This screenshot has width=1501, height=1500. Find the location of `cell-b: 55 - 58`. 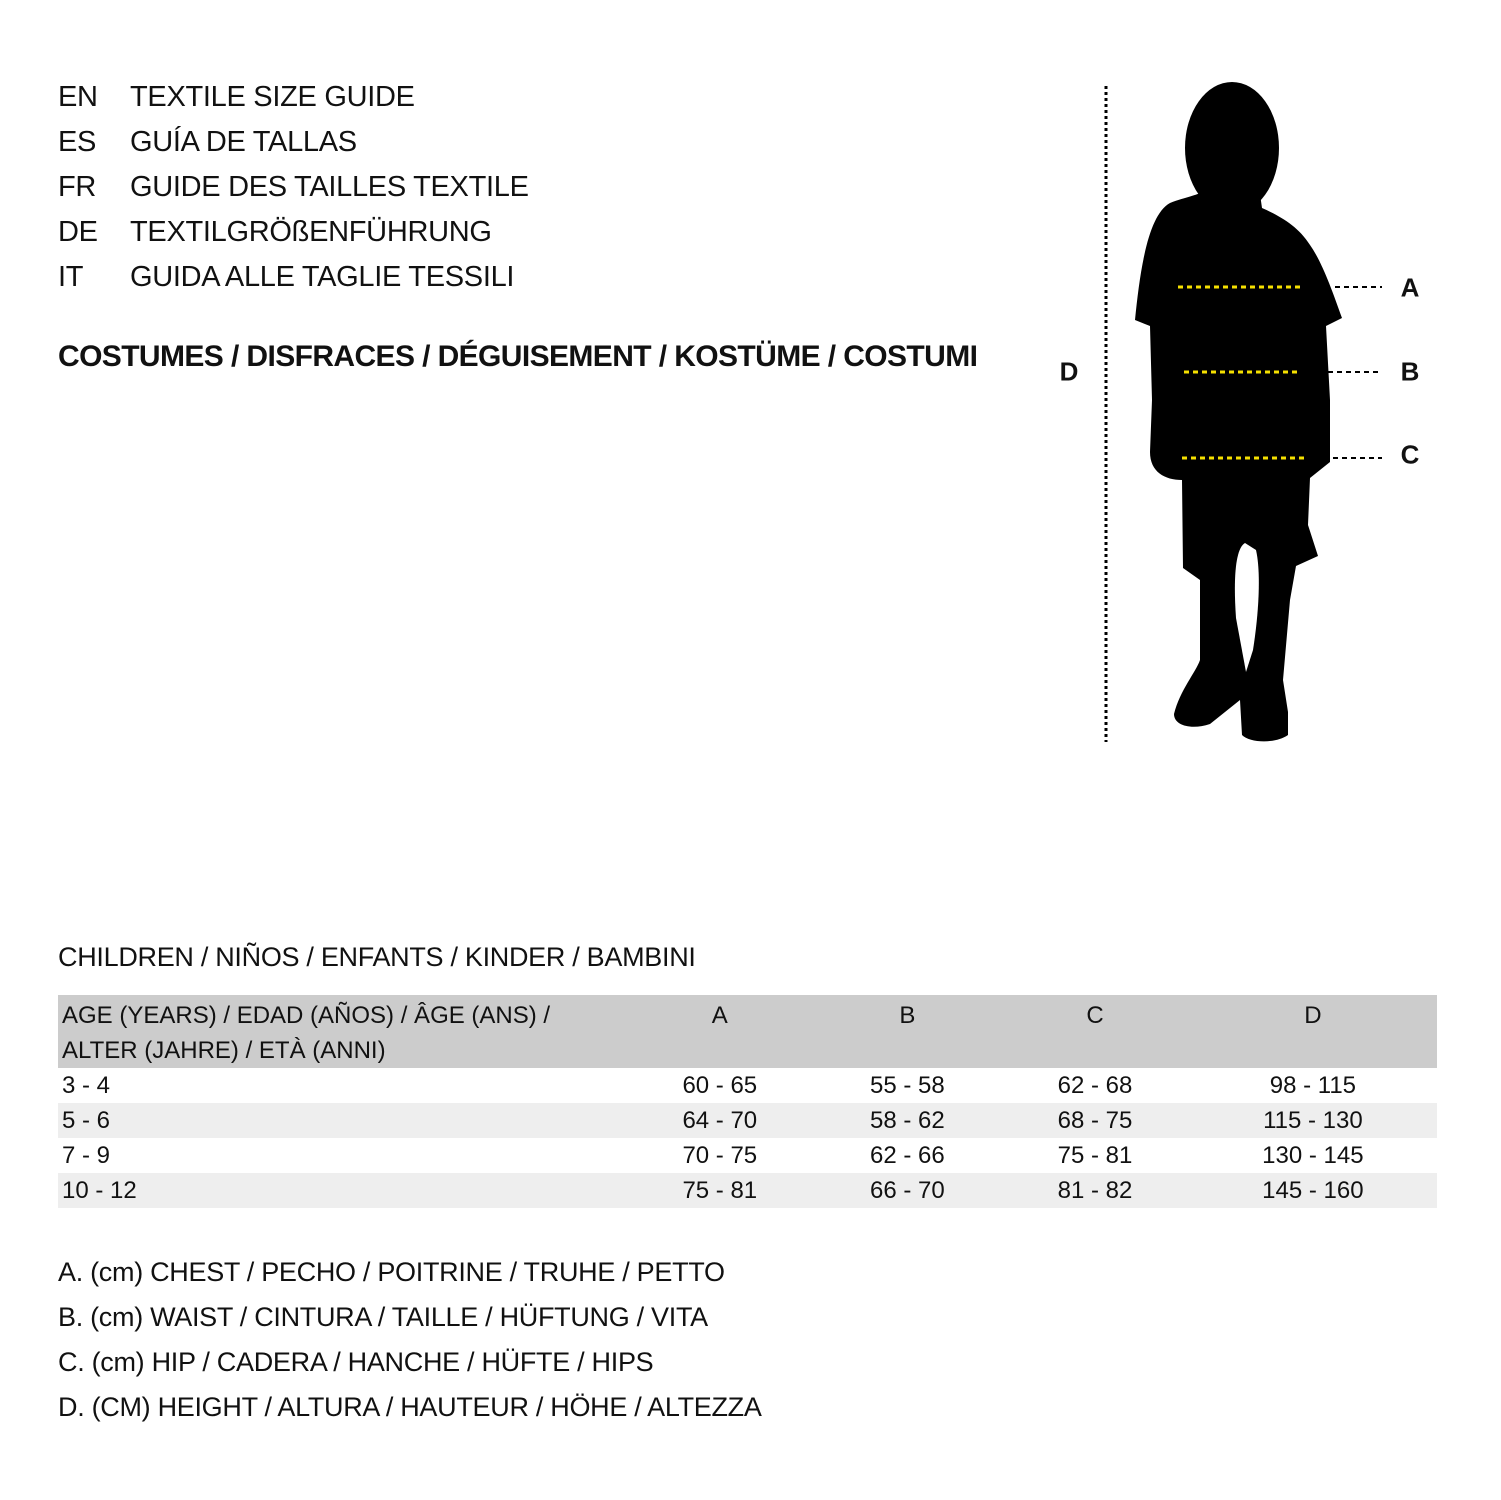

cell-b: 55 - 58 is located at coordinates (907, 1085).